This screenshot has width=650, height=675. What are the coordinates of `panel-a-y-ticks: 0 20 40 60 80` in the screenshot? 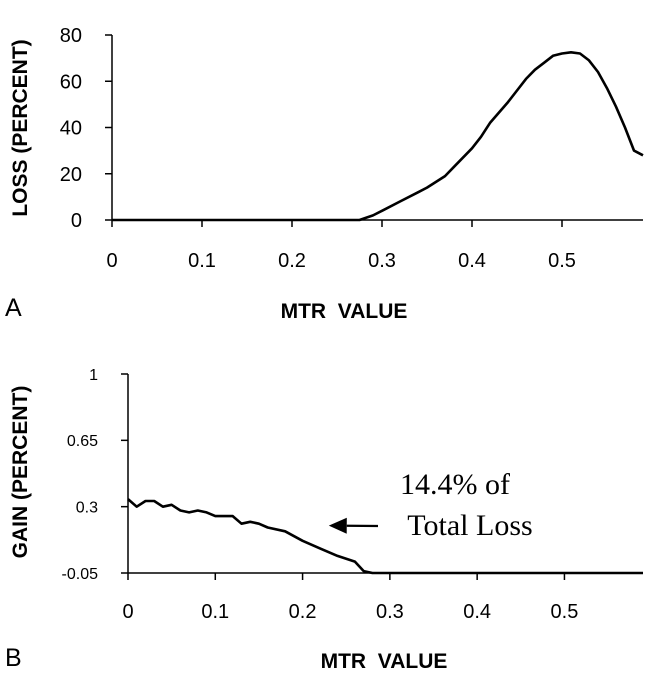 It's located at (86, 128).